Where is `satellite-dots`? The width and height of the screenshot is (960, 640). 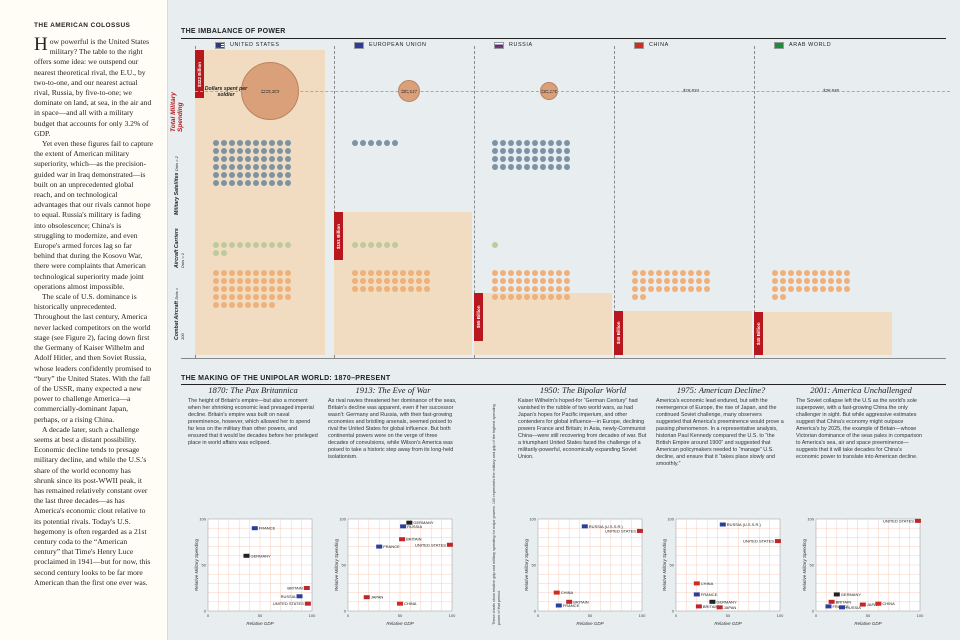 satellite-dots is located at coordinates (391, 143).